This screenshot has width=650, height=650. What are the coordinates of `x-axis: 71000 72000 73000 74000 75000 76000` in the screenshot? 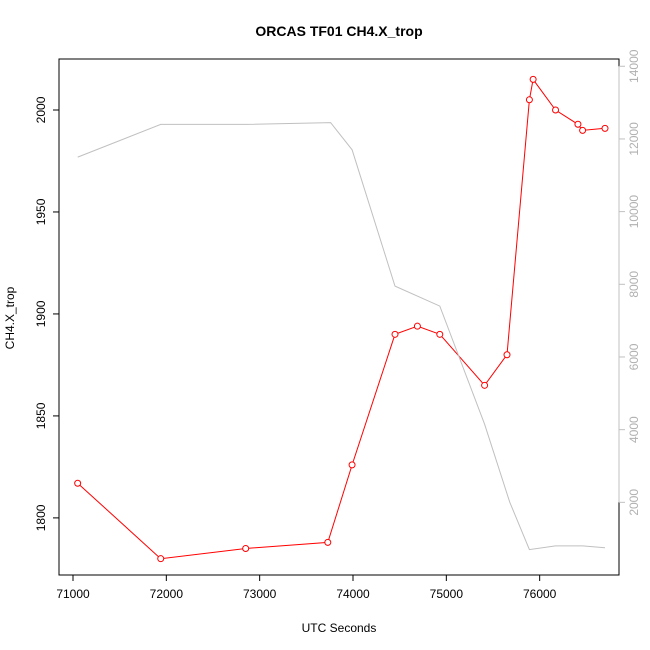 It's located at (306, 587).